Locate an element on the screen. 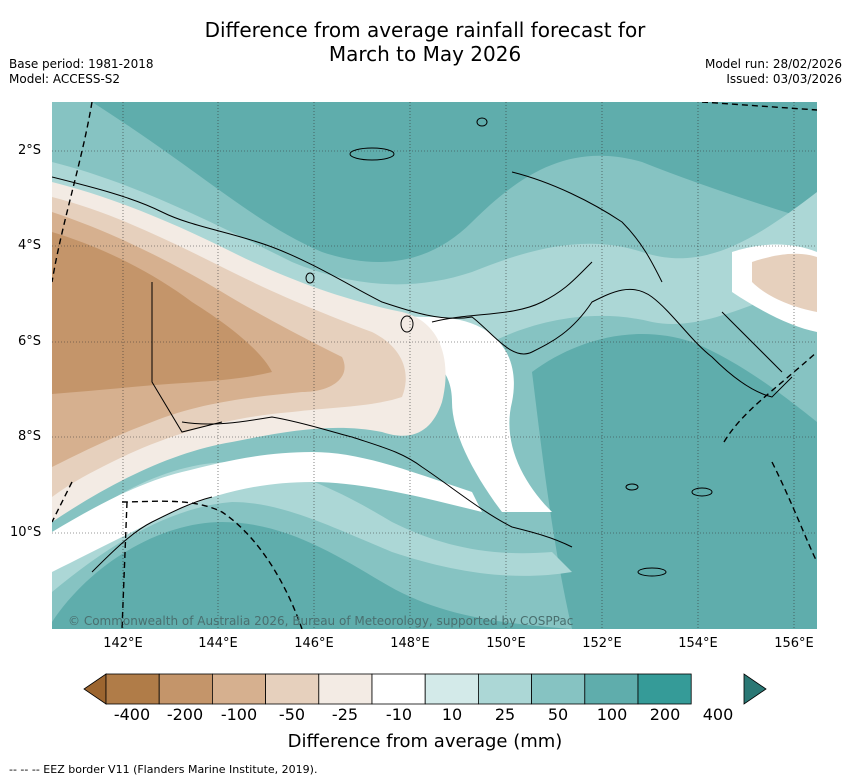 Image resolution: width=850 pixels, height=781 pixels. lat-label-6s: 6°S is located at coordinates (30, 341).